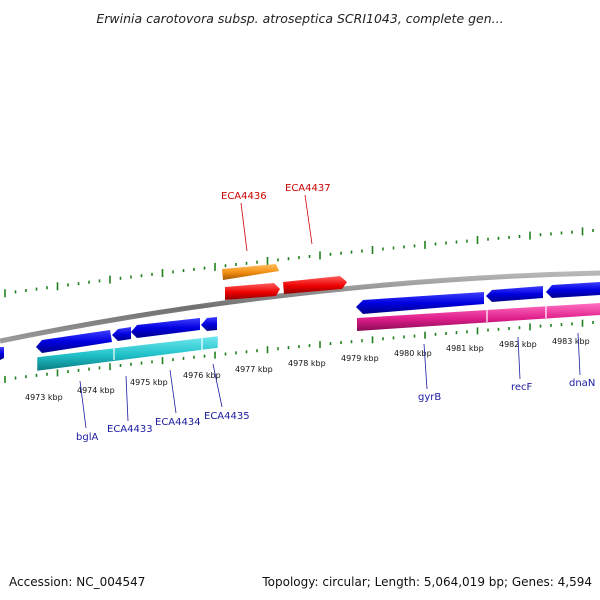  I want to click on gene-recF, so click(514, 294).